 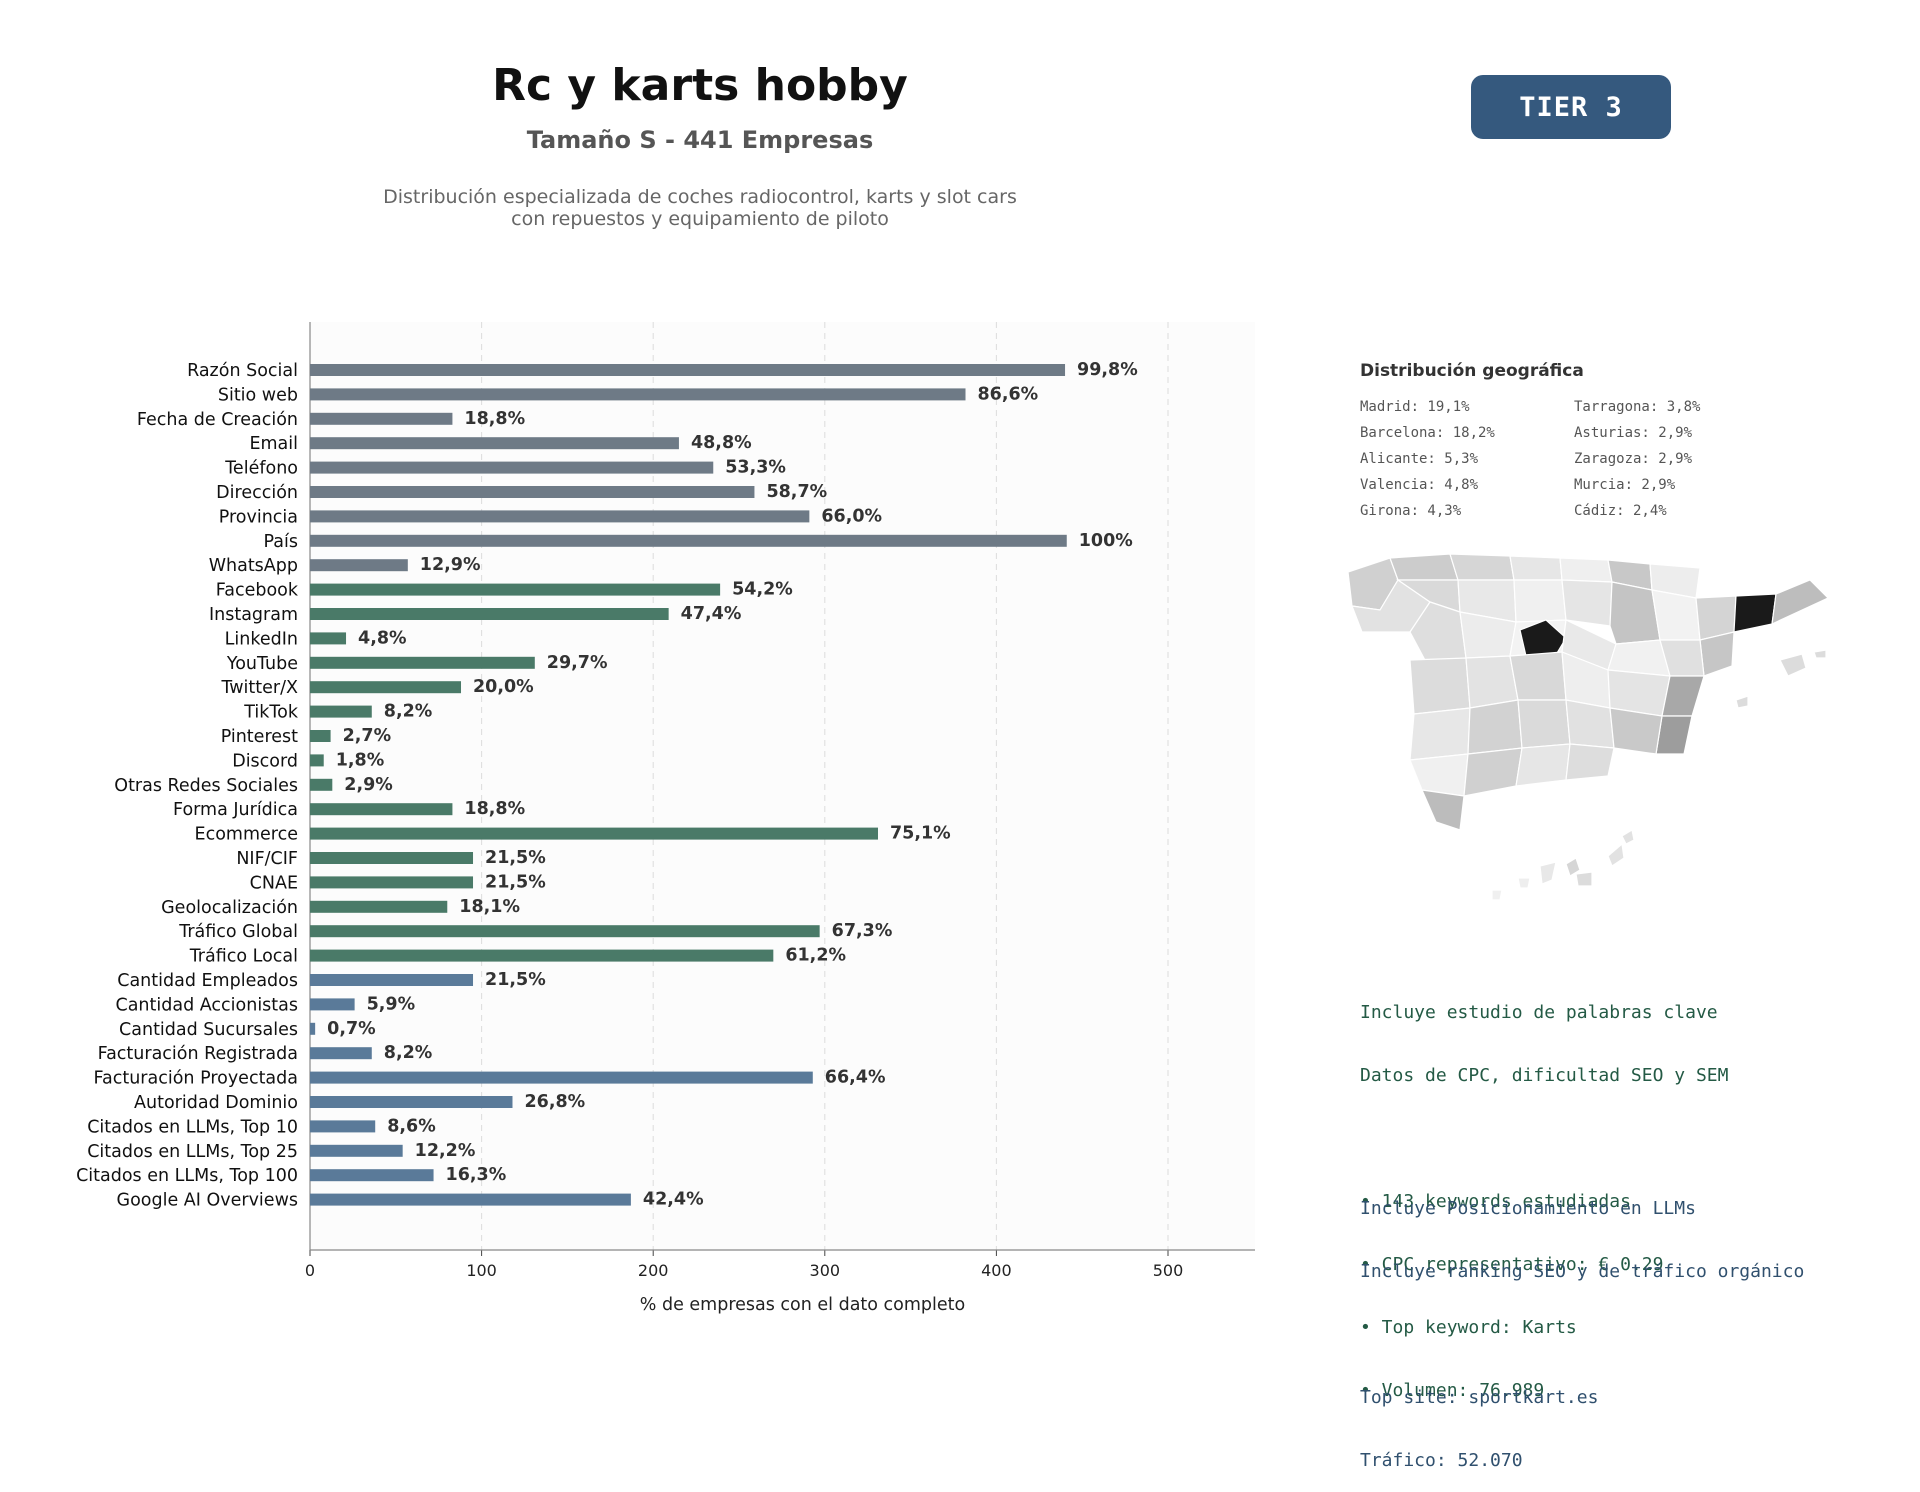 I want to click on category-label: WhatsApp, so click(x=253, y=566).